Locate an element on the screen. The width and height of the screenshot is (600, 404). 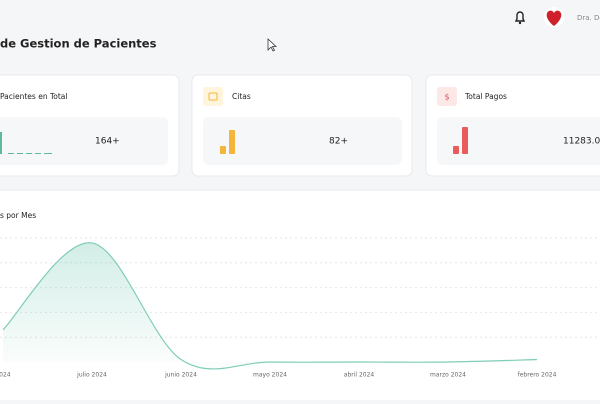
calendar-glyph is located at coordinates (213, 96).